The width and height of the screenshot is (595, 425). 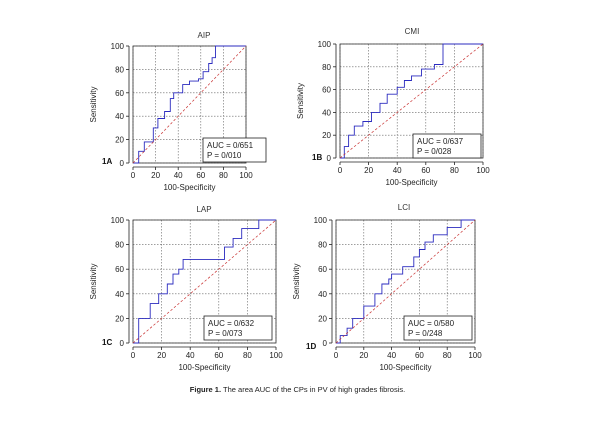 I want to click on panel-title: LAP, so click(x=203, y=209).